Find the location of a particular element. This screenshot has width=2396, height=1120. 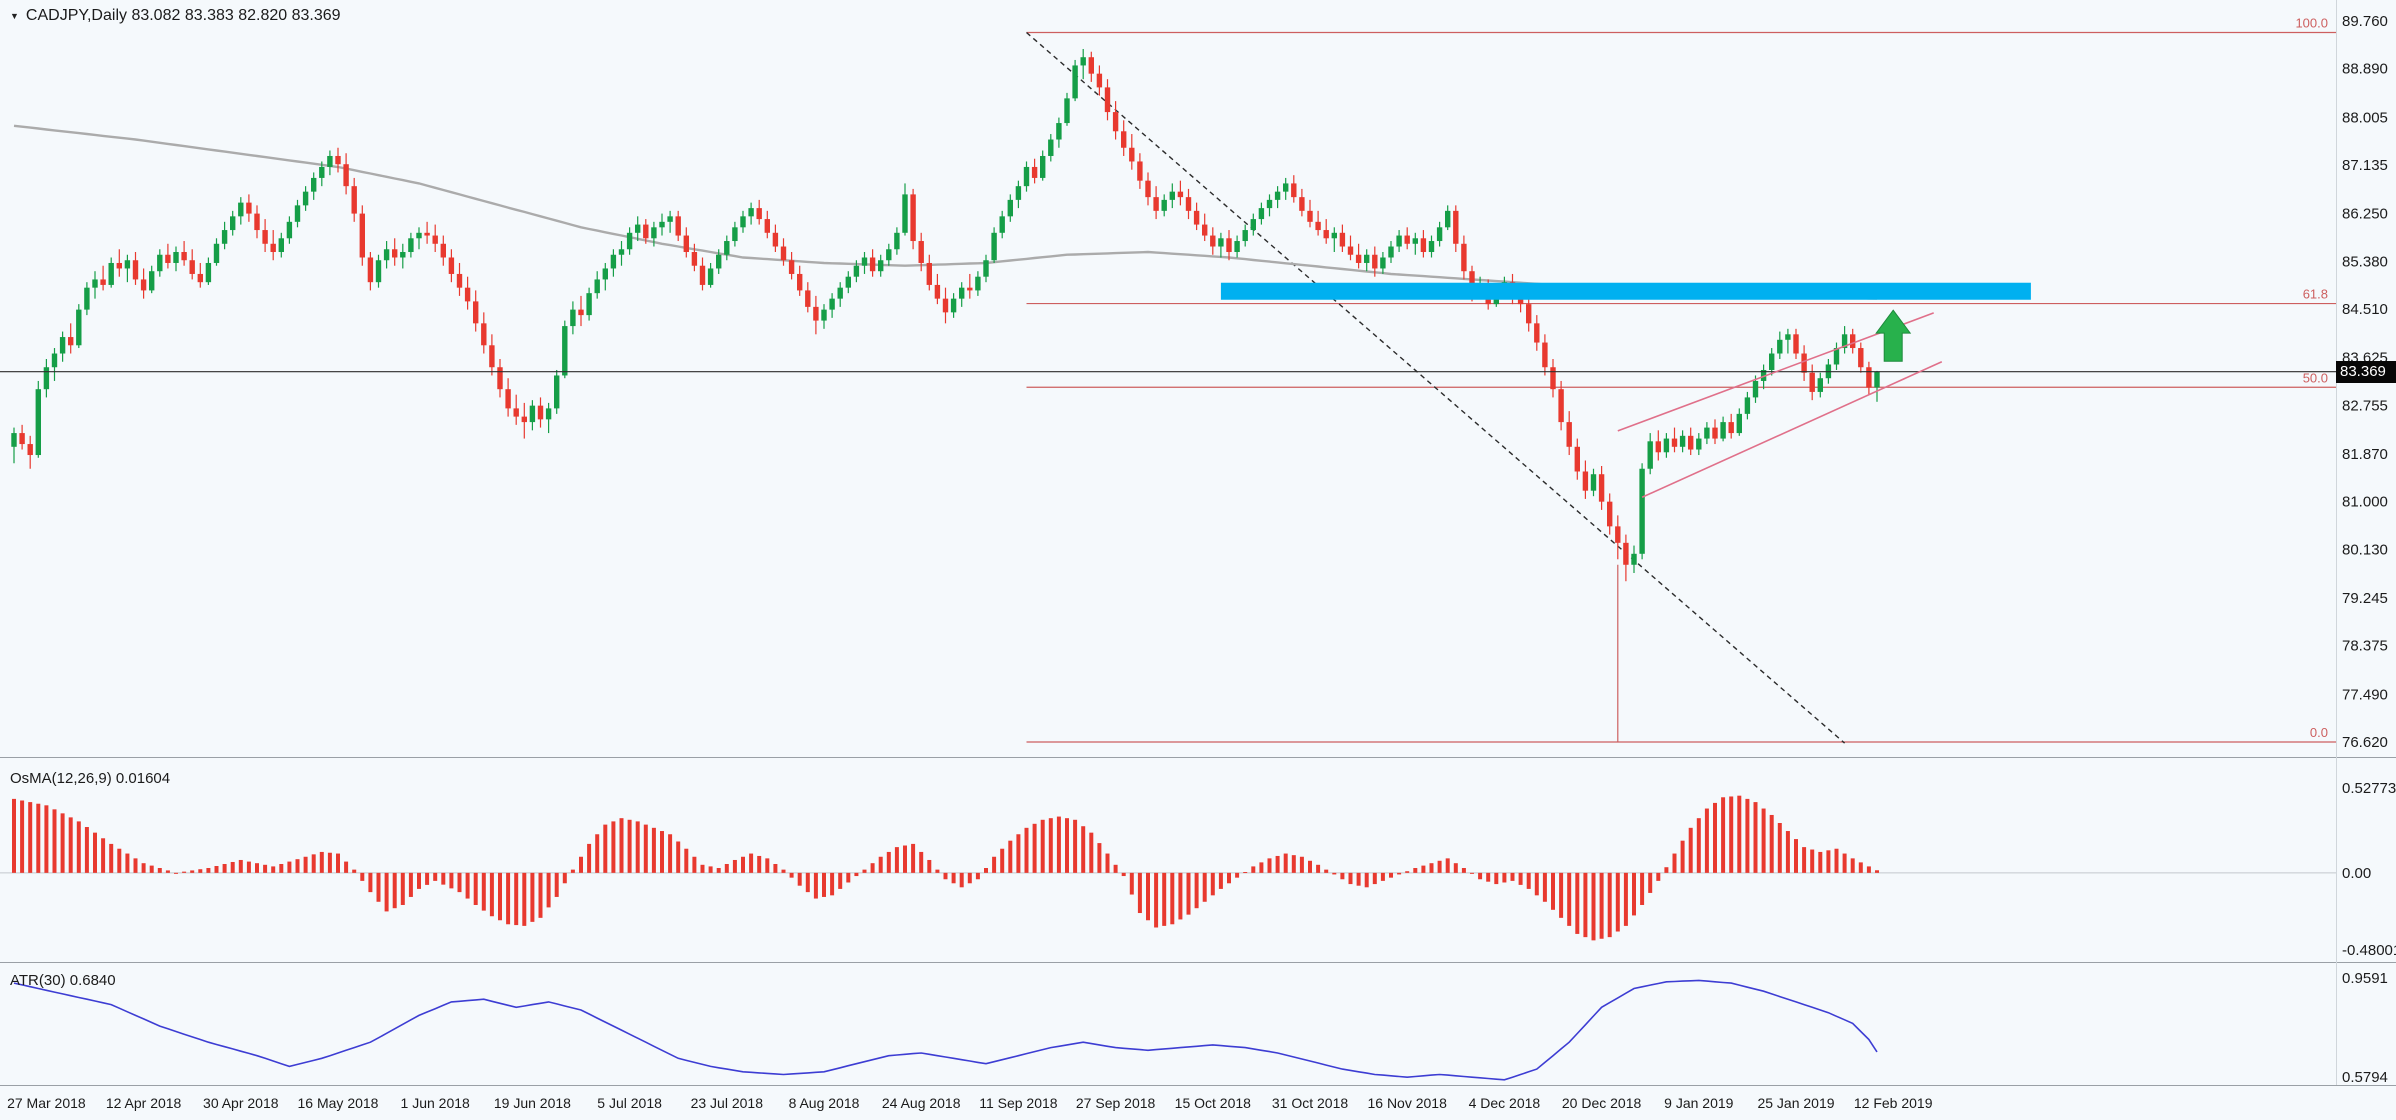

date-axis-label: 11 Sep 2018 is located at coordinates (1018, 1103).